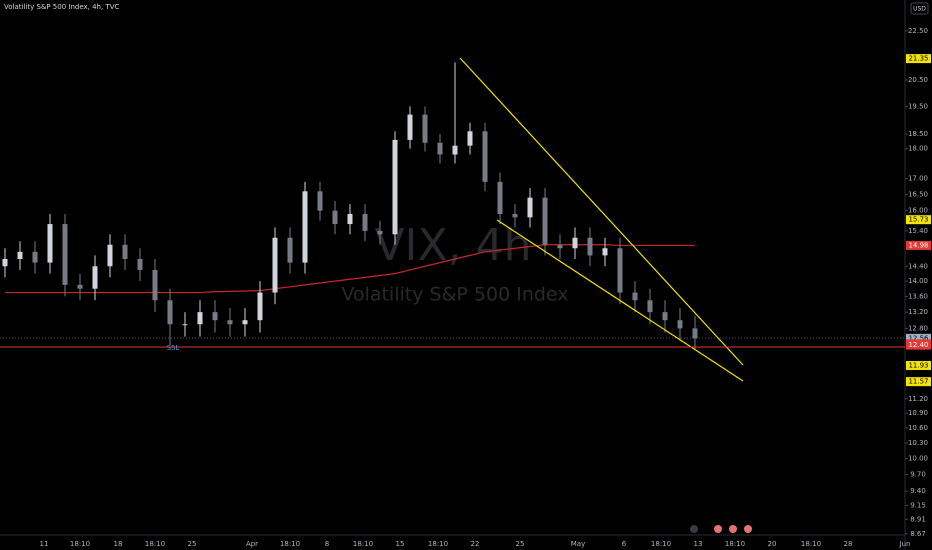  What do you see at coordinates (918, 266) in the screenshot?
I see `y-tick-label: 14.40` at bounding box center [918, 266].